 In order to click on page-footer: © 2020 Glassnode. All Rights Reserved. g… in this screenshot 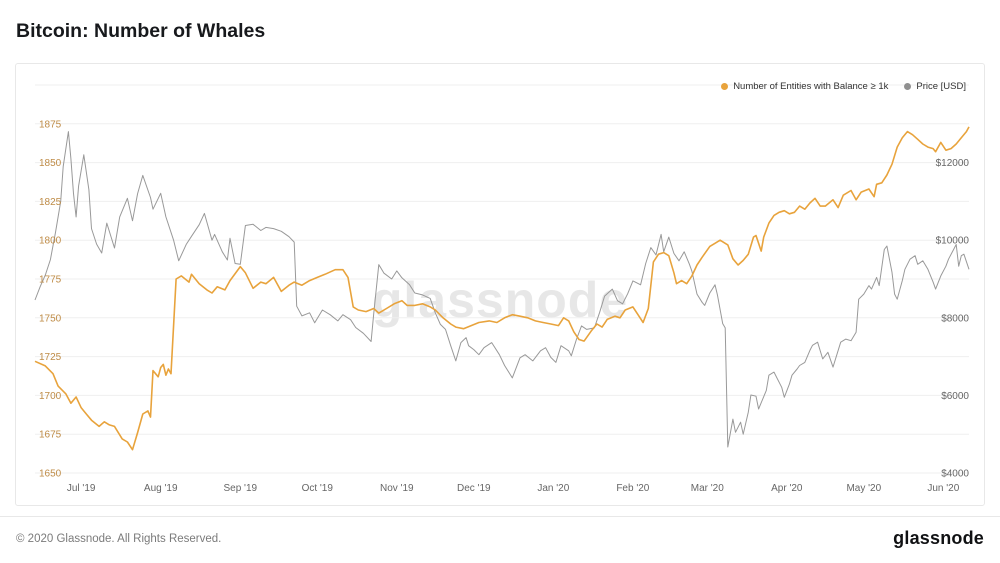, I will do `click(500, 539)`.